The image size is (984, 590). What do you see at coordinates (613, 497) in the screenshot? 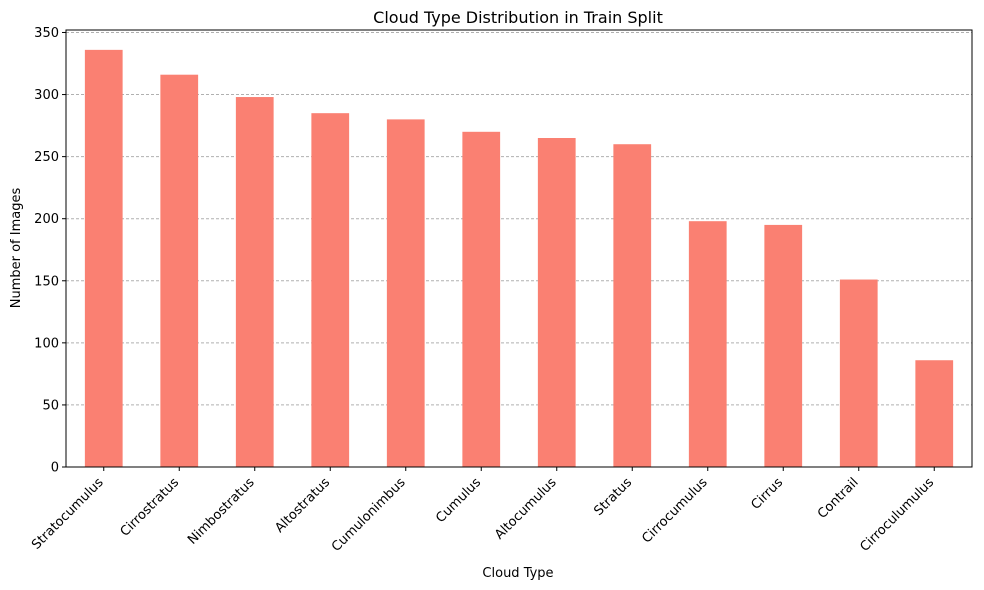
I see `x-tick-label: Stratus` at bounding box center [613, 497].